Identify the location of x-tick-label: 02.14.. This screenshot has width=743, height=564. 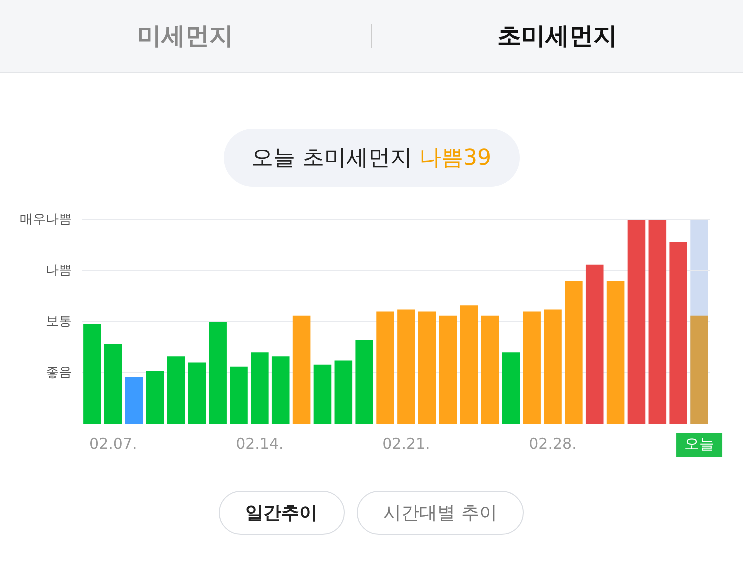
(260, 443).